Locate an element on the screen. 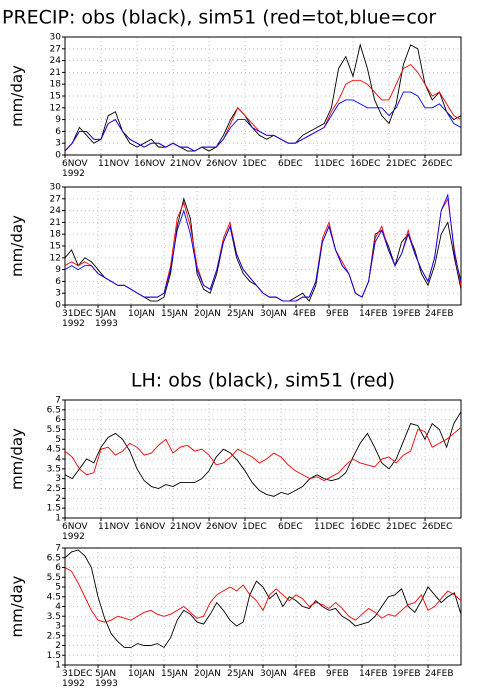  x-tick-label: 21NOV is located at coordinates (186, 164).